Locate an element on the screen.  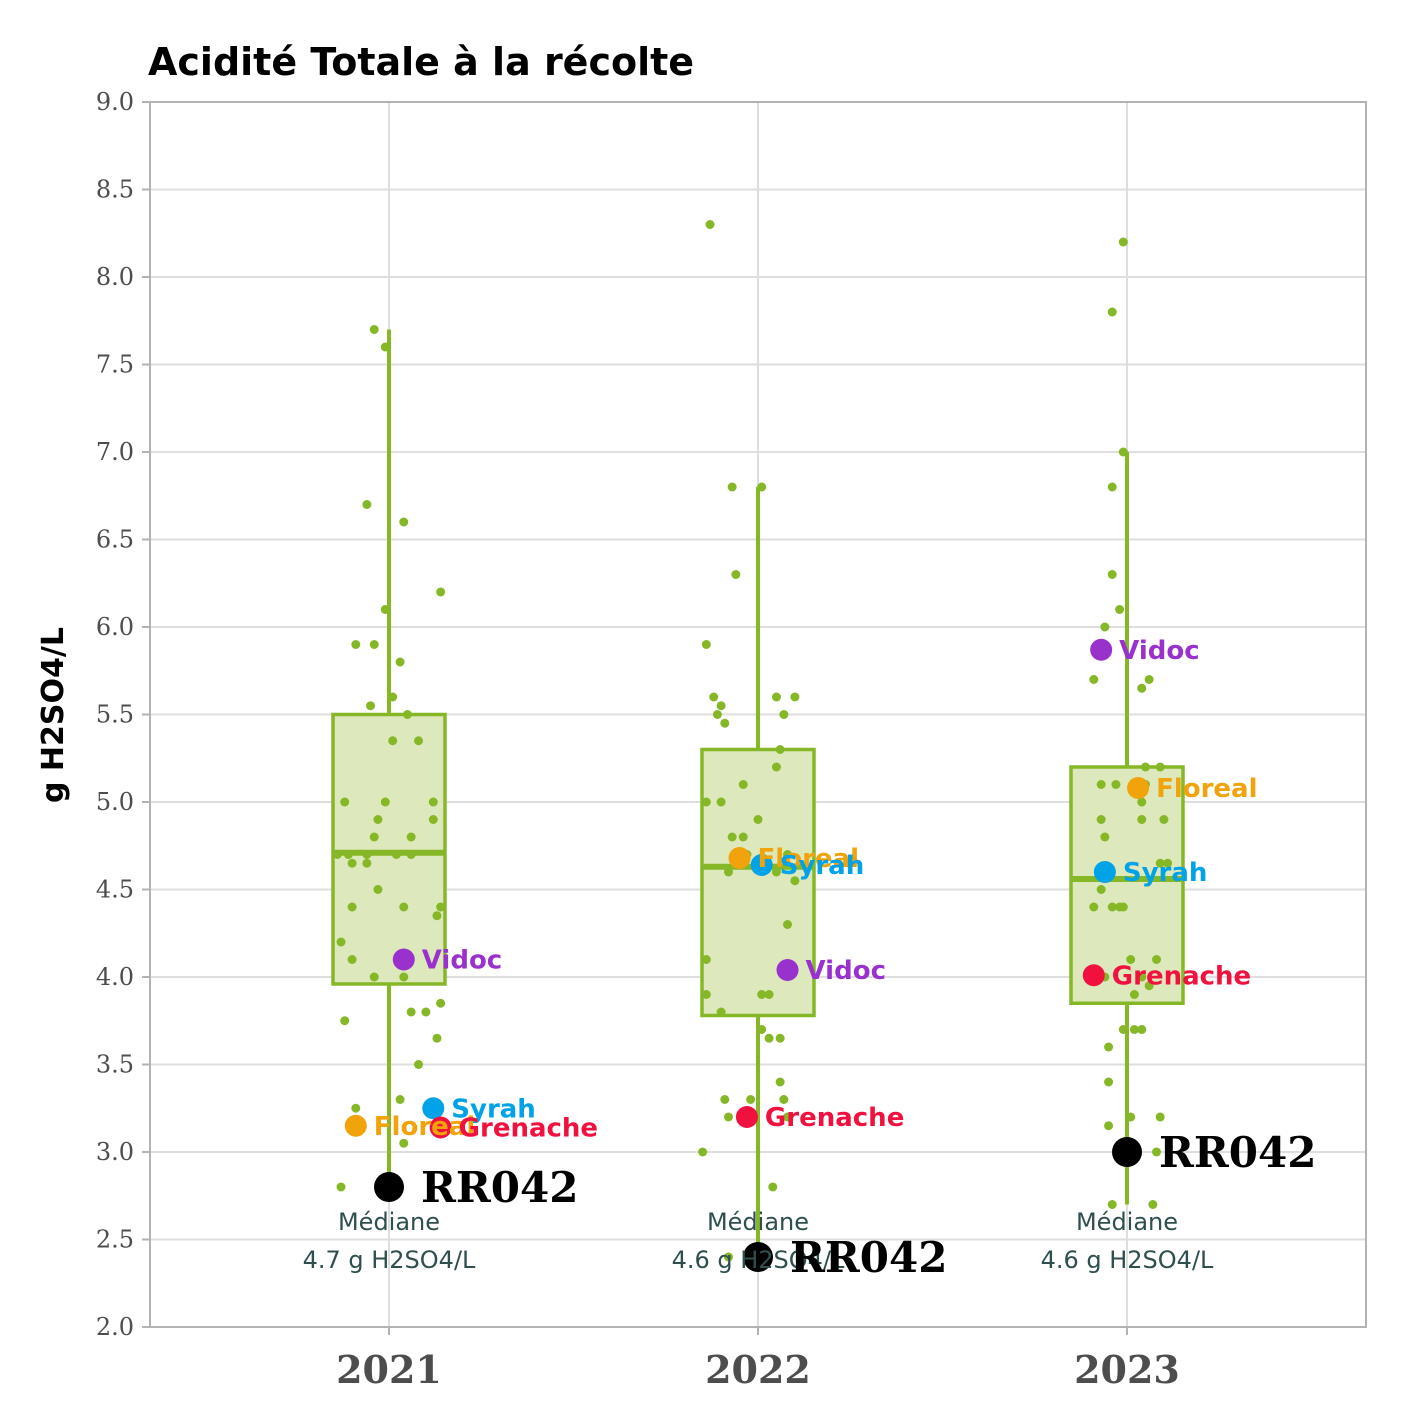
x-tick-label: 2021 is located at coordinates (389, 1369).